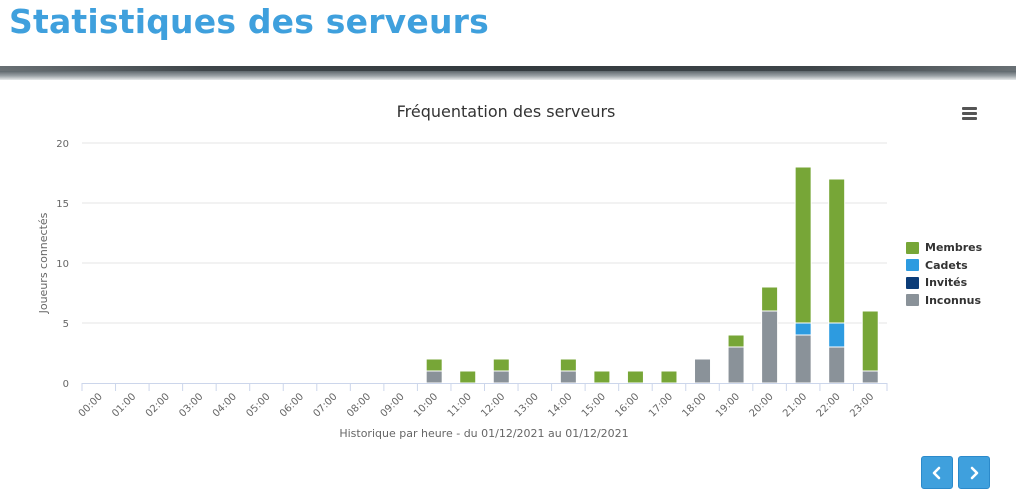  What do you see at coordinates (359, 405) in the screenshot?
I see `x-tick-label: 08:00` at bounding box center [359, 405].